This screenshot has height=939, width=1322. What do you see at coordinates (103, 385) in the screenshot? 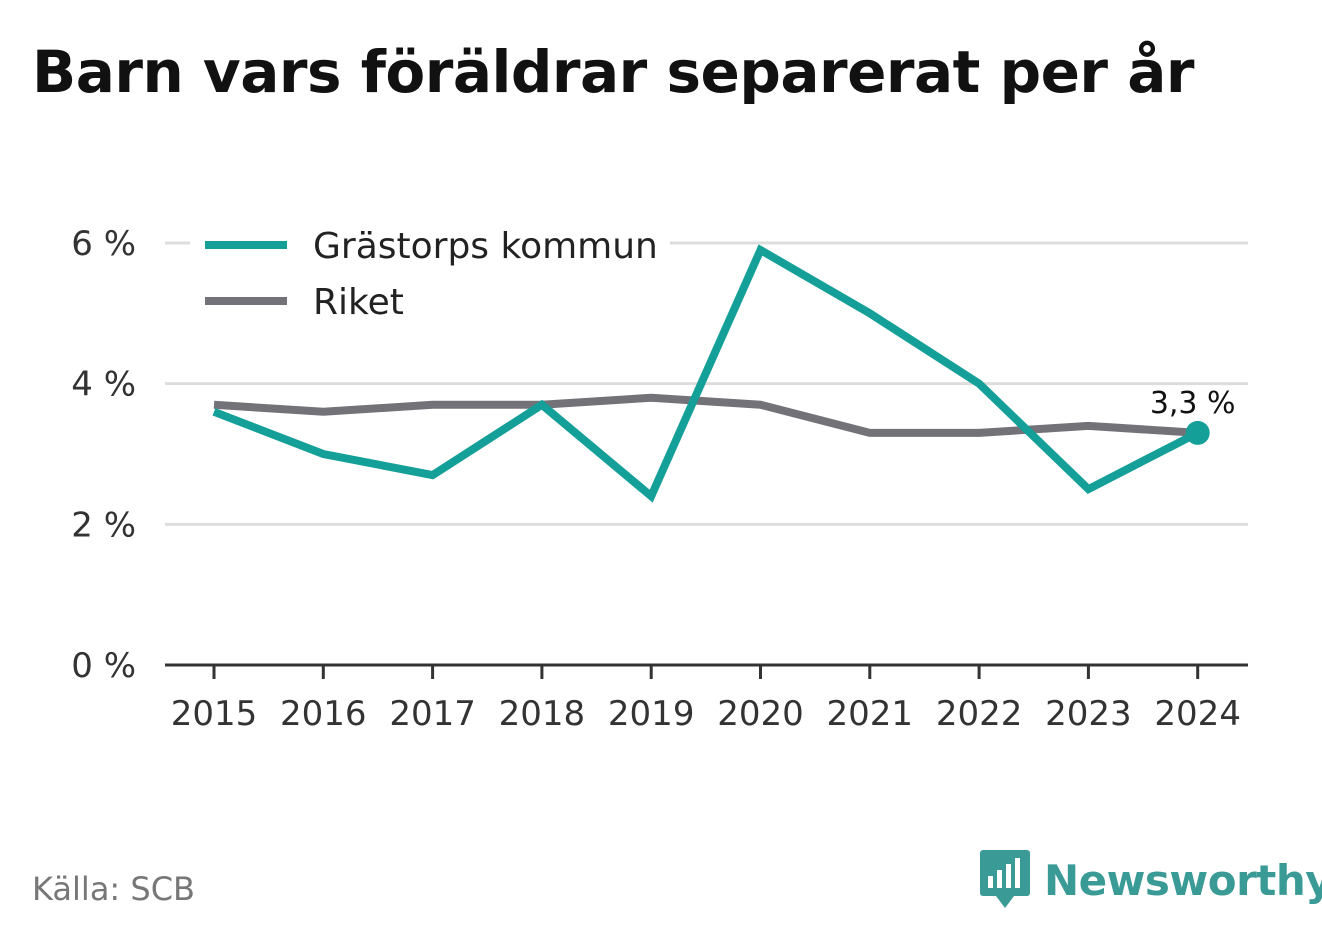
I see `y-tick-label-4: 4 %` at bounding box center [103, 385].